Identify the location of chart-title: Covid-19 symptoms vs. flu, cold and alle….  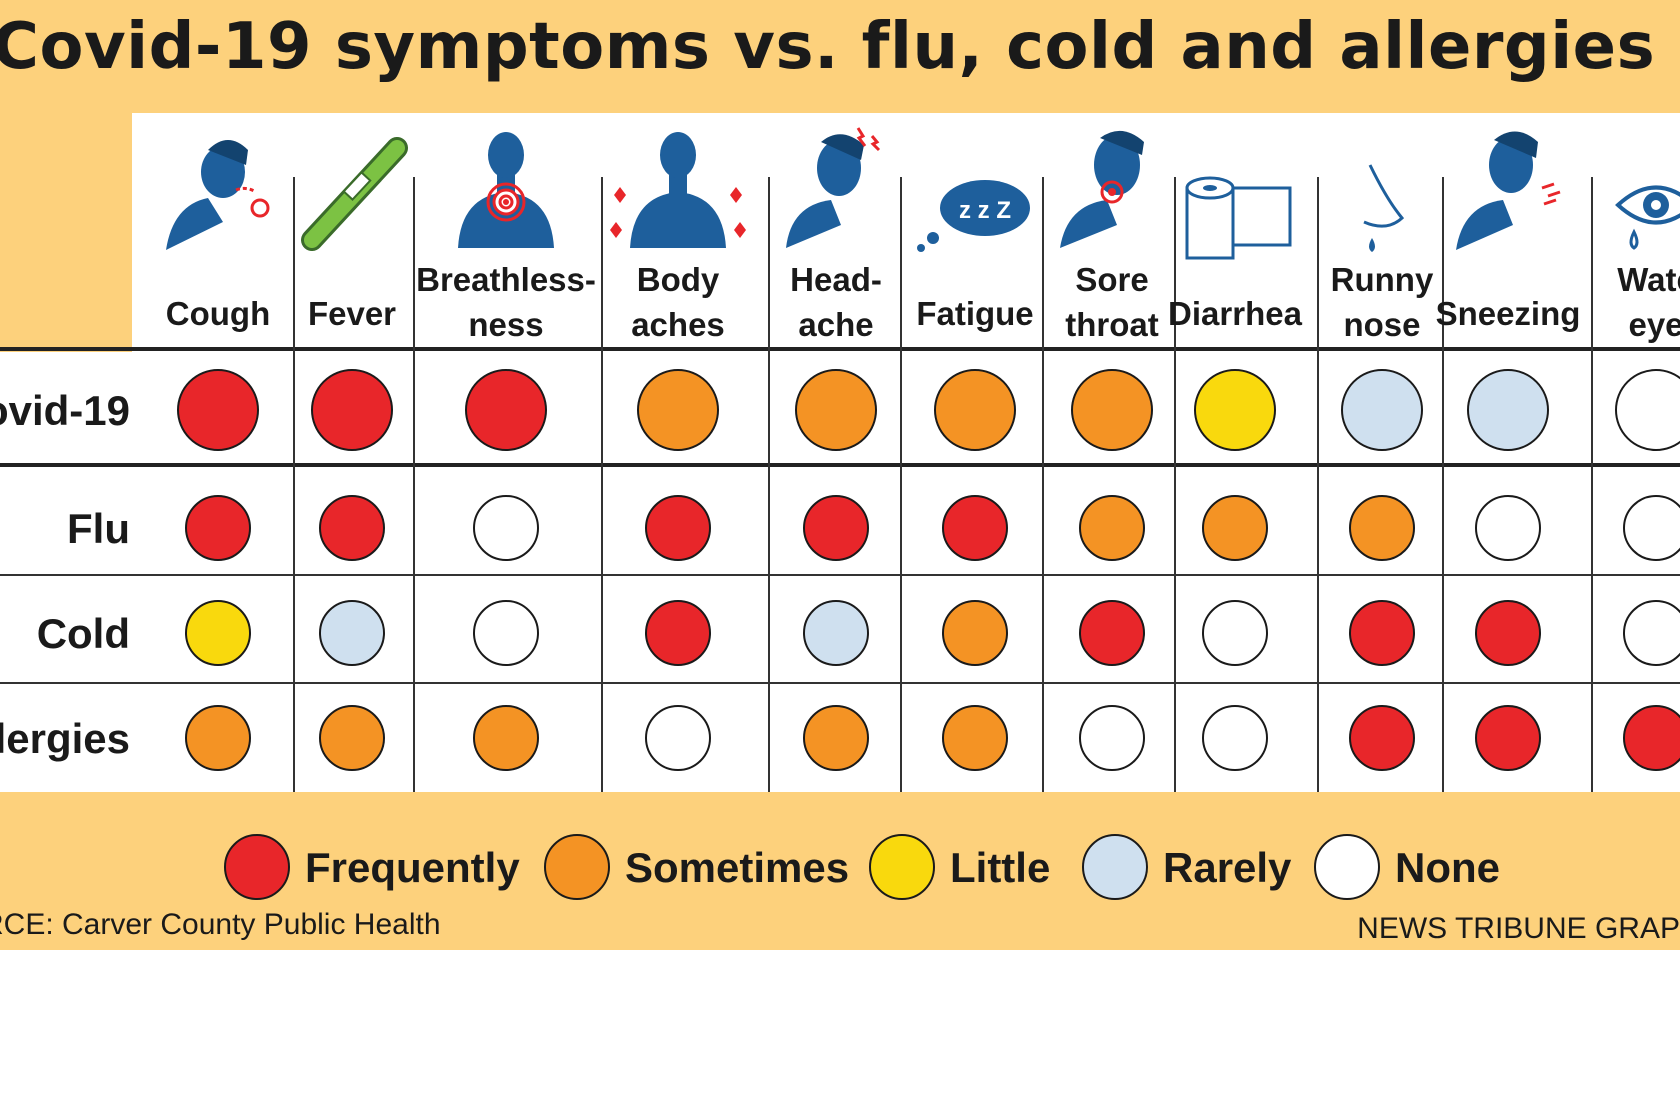
(828, 47).